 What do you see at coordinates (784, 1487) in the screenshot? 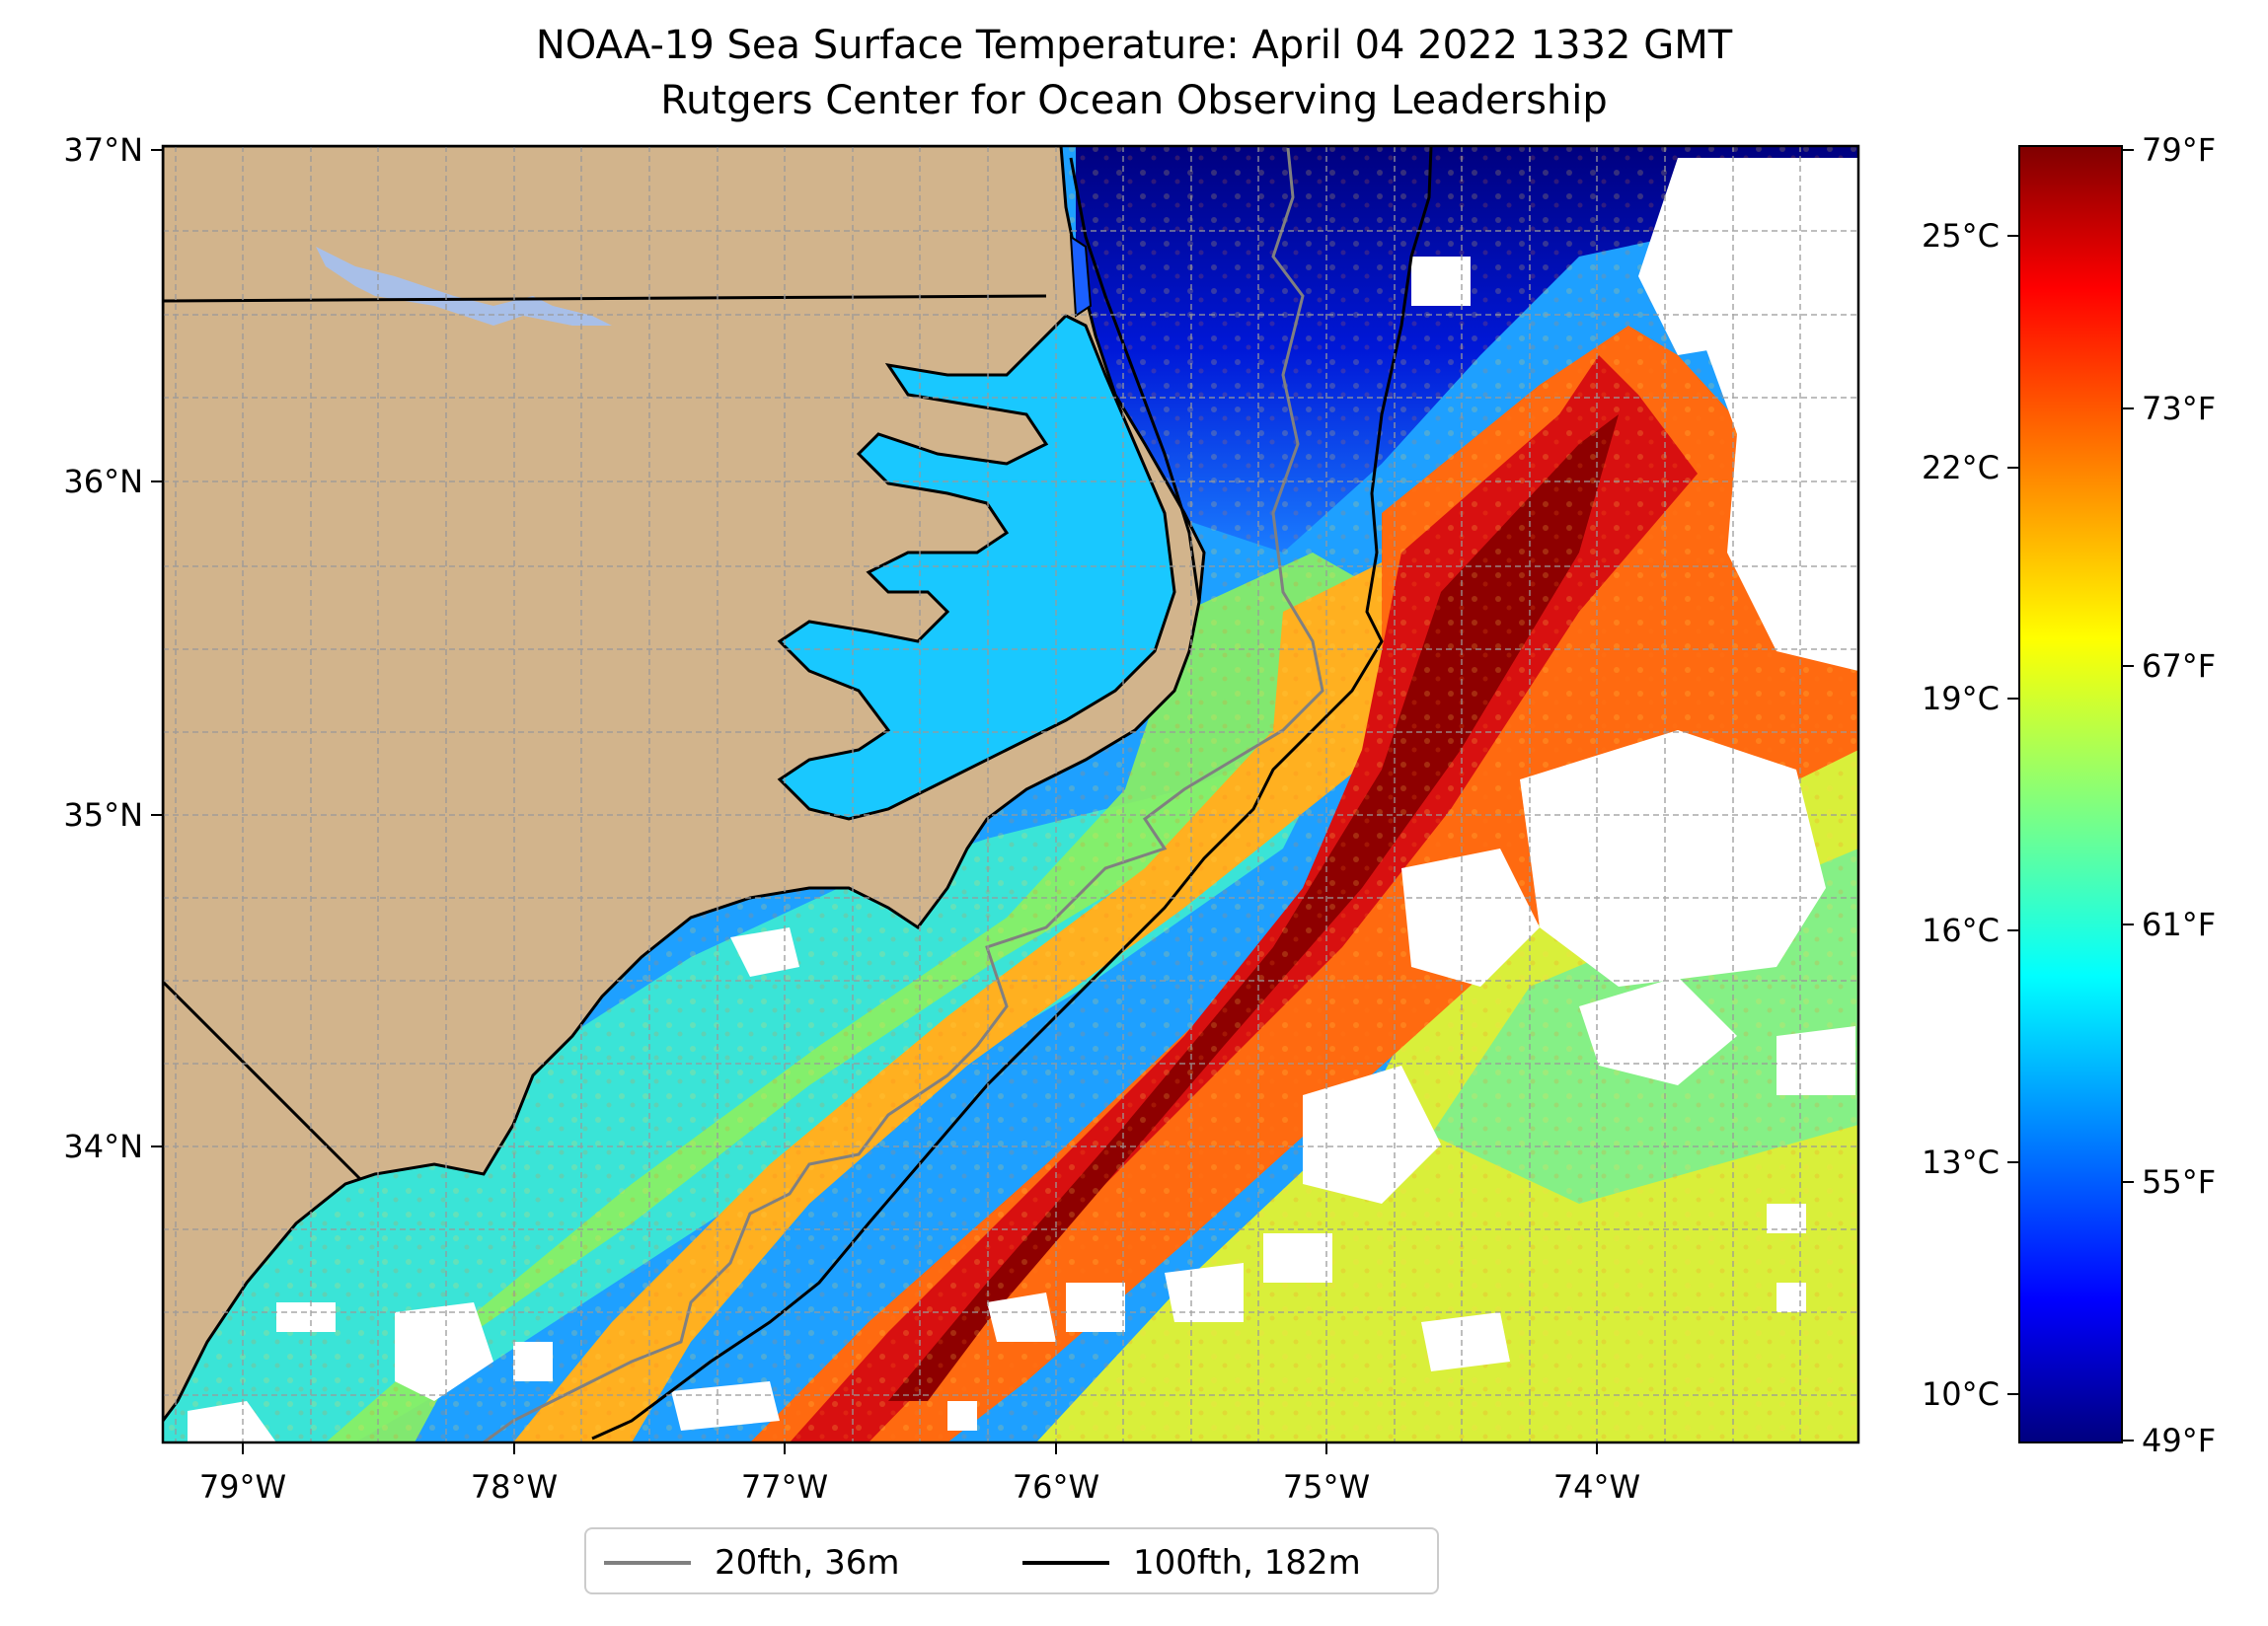
I see `lon-label-77: 77°W` at bounding box center [784, 1487].